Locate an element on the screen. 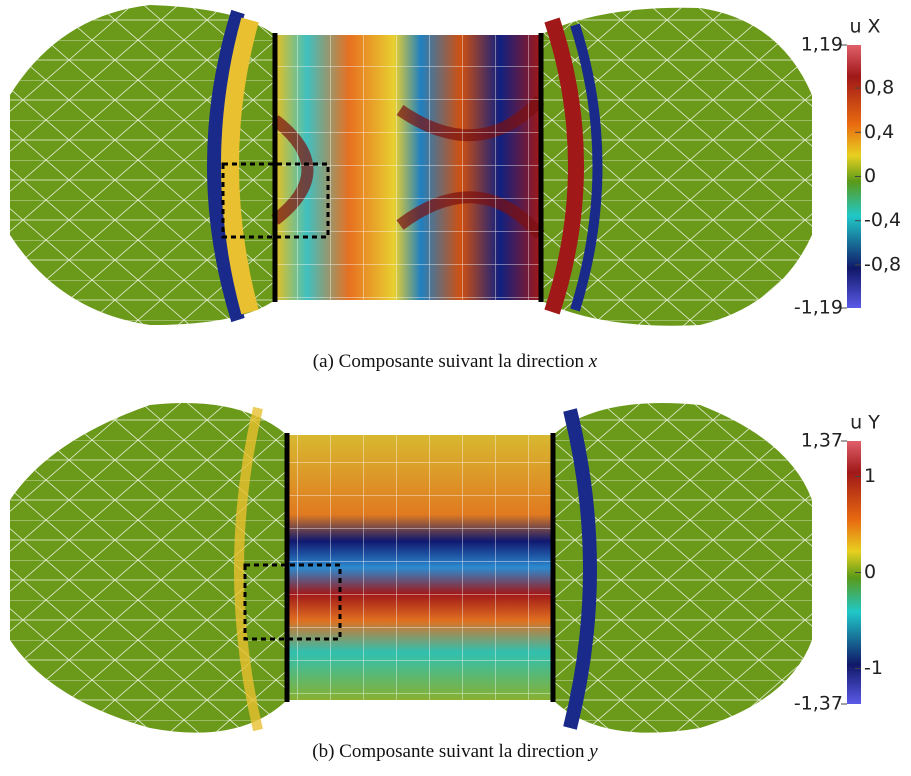  colorbar-tick-label: -0,4 is located at coordinates (882, 220).